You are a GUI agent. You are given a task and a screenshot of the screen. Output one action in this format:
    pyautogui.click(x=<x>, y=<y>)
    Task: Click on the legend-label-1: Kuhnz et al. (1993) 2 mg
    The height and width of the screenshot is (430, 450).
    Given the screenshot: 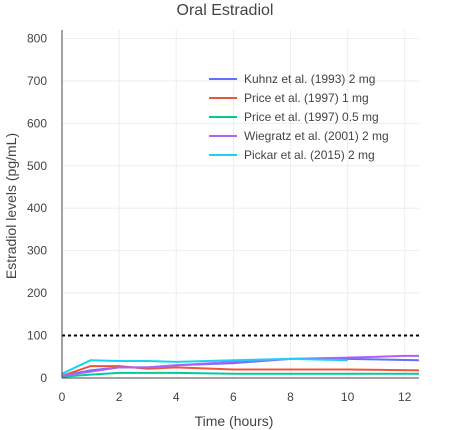 What is the action you would take?
    pyautogui.click(x=309, y=79)
    